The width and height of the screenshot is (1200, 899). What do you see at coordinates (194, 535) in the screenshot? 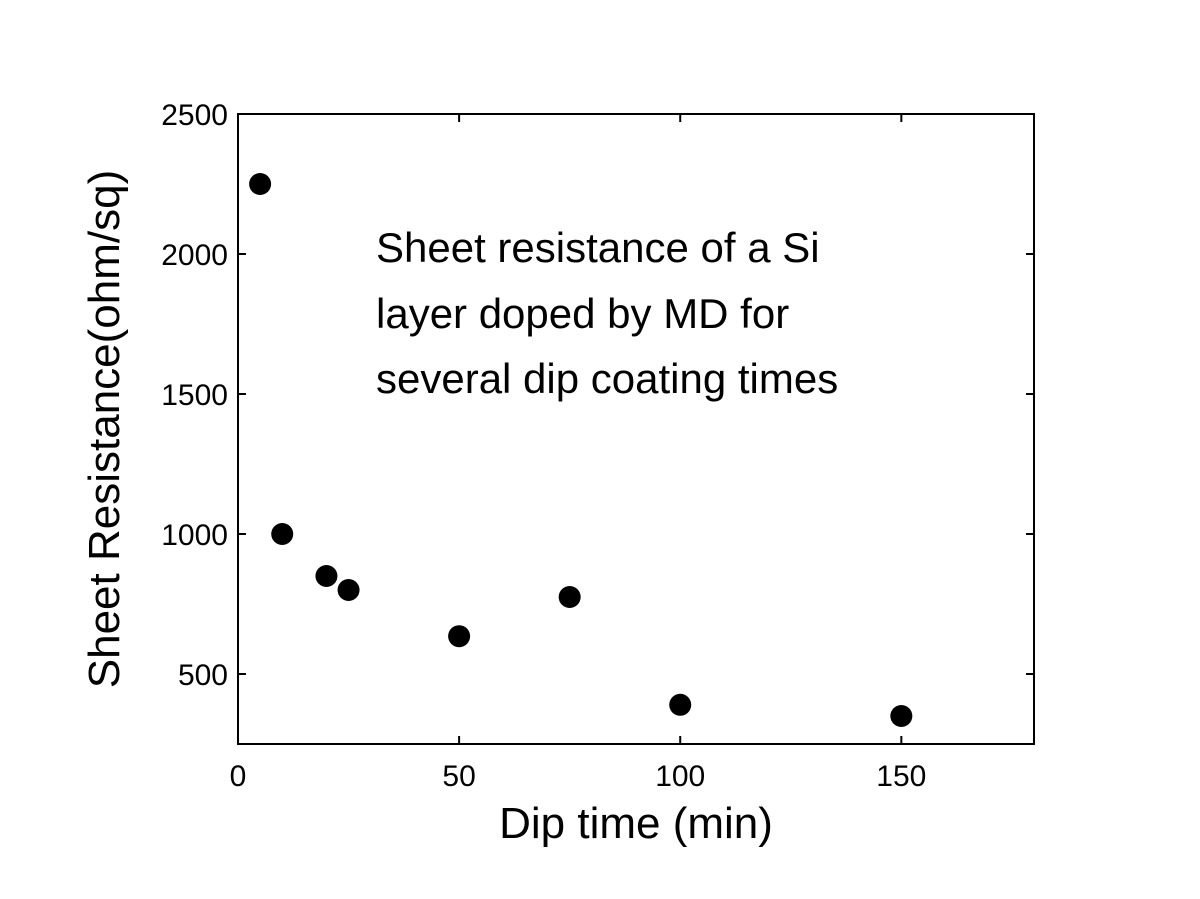
I see `y-tick-label-1: 1000` at bounding box center [194, 535].